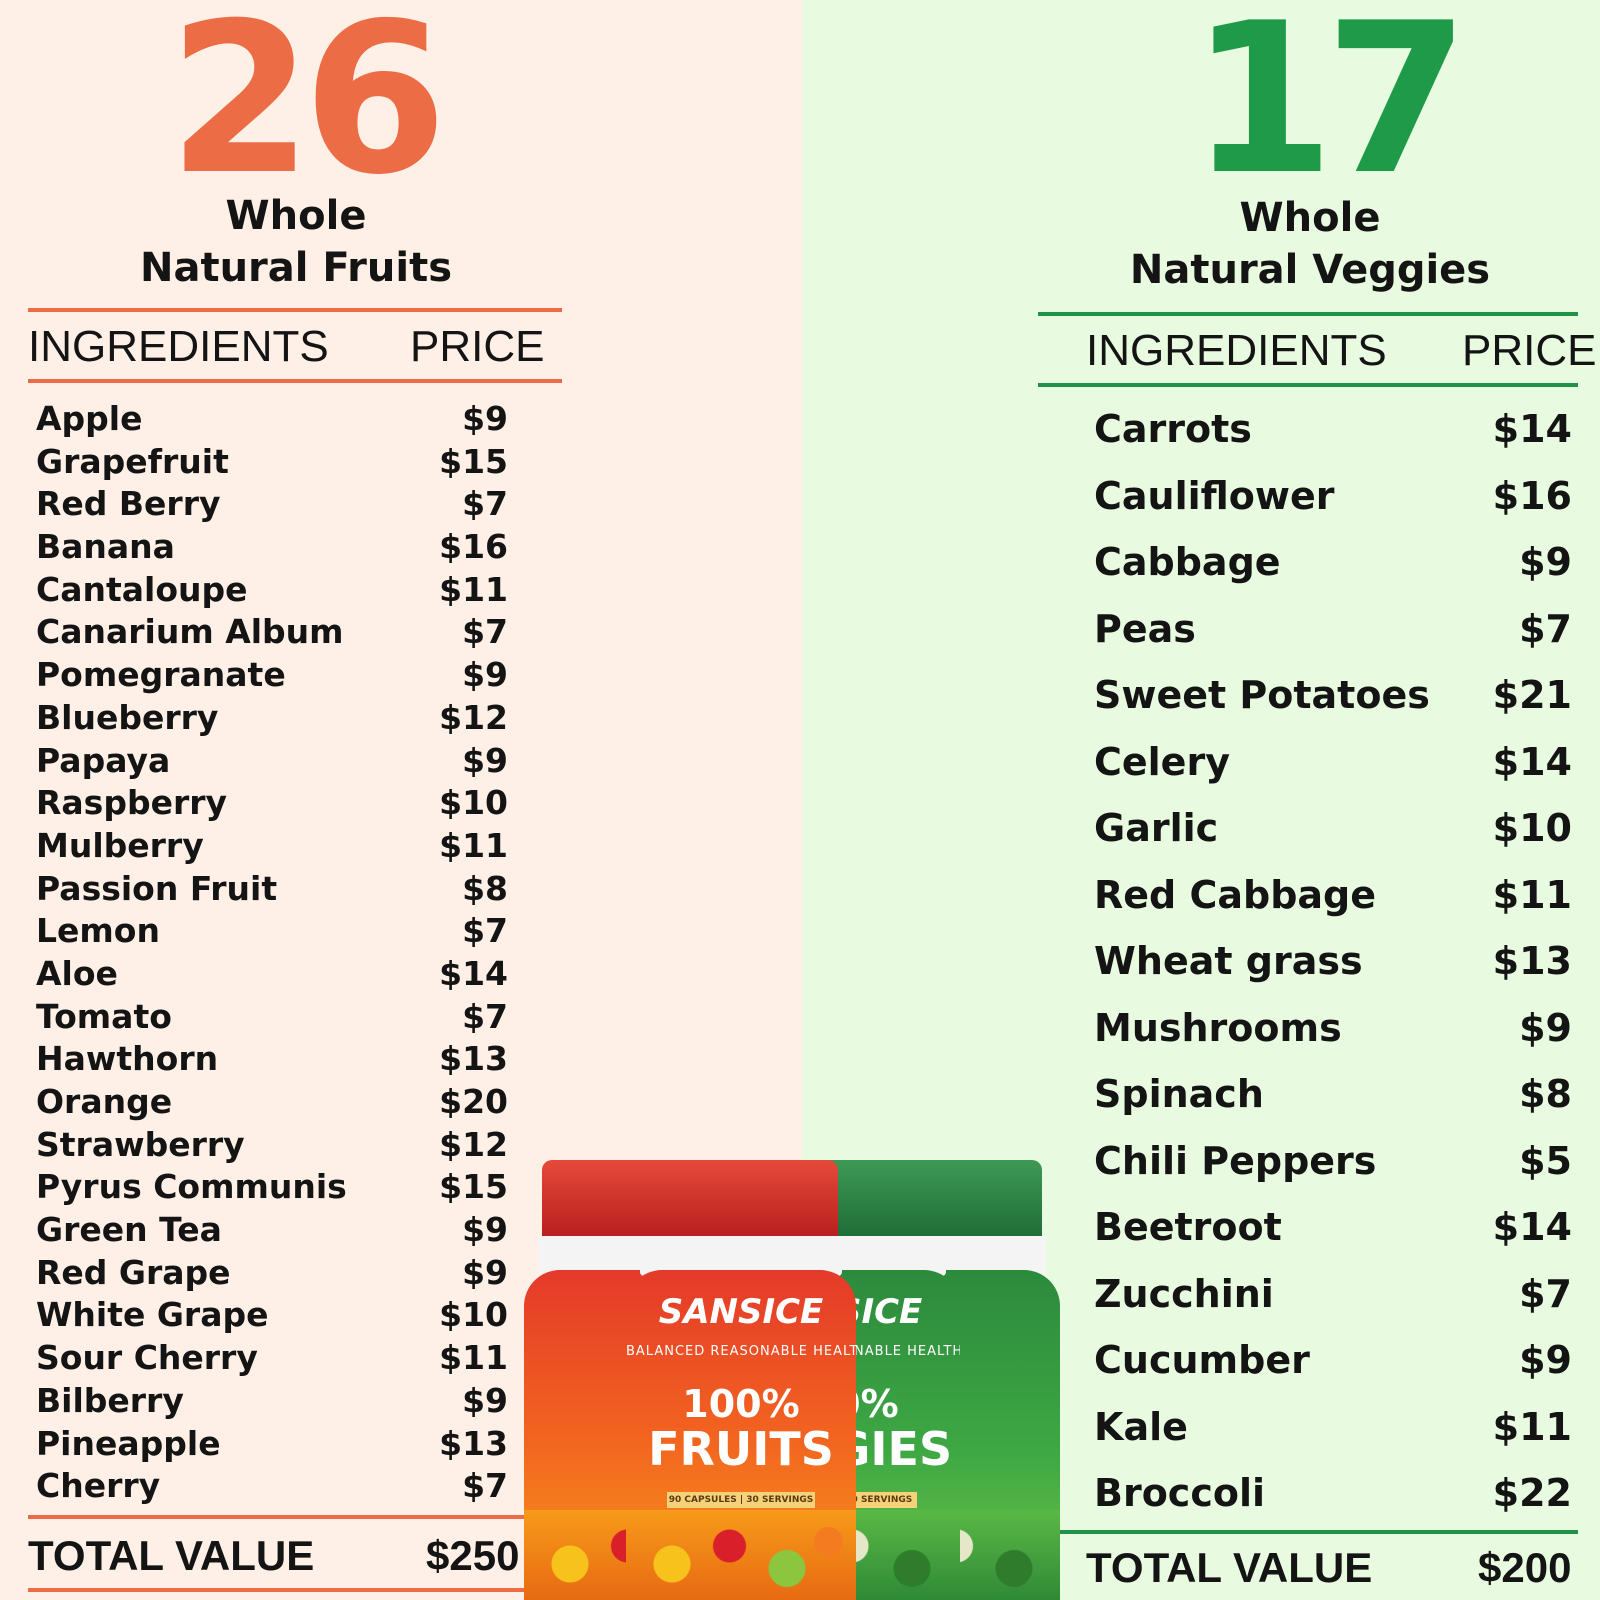  I want to click on fruit-percent: 100%, so click(741, 1404).